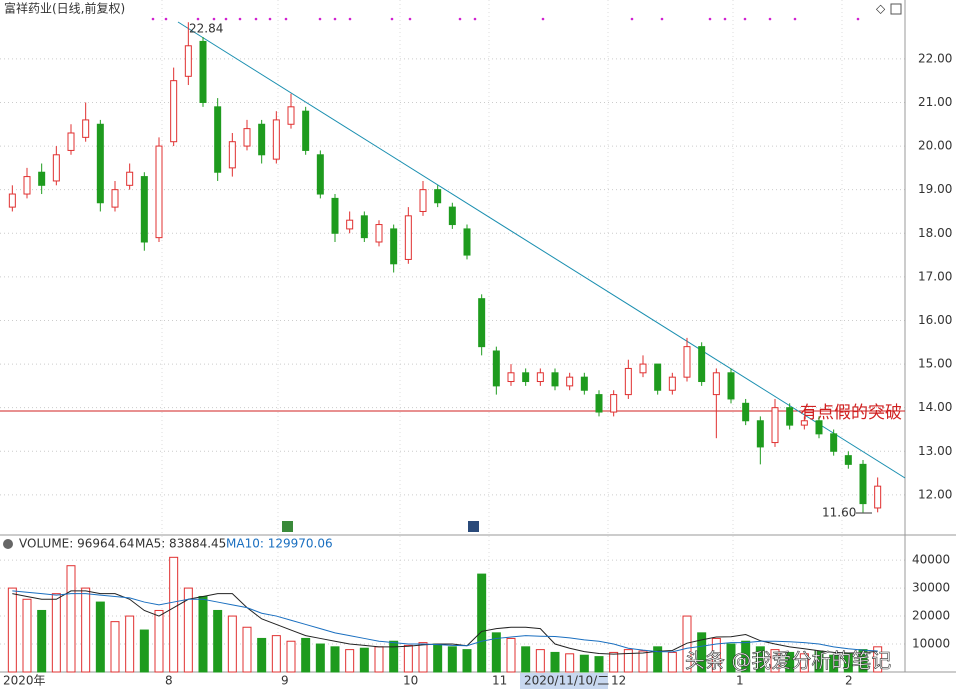  Describe the element at coordinates (505, 19) in the screenshot. I see `signal-dots` at that location.